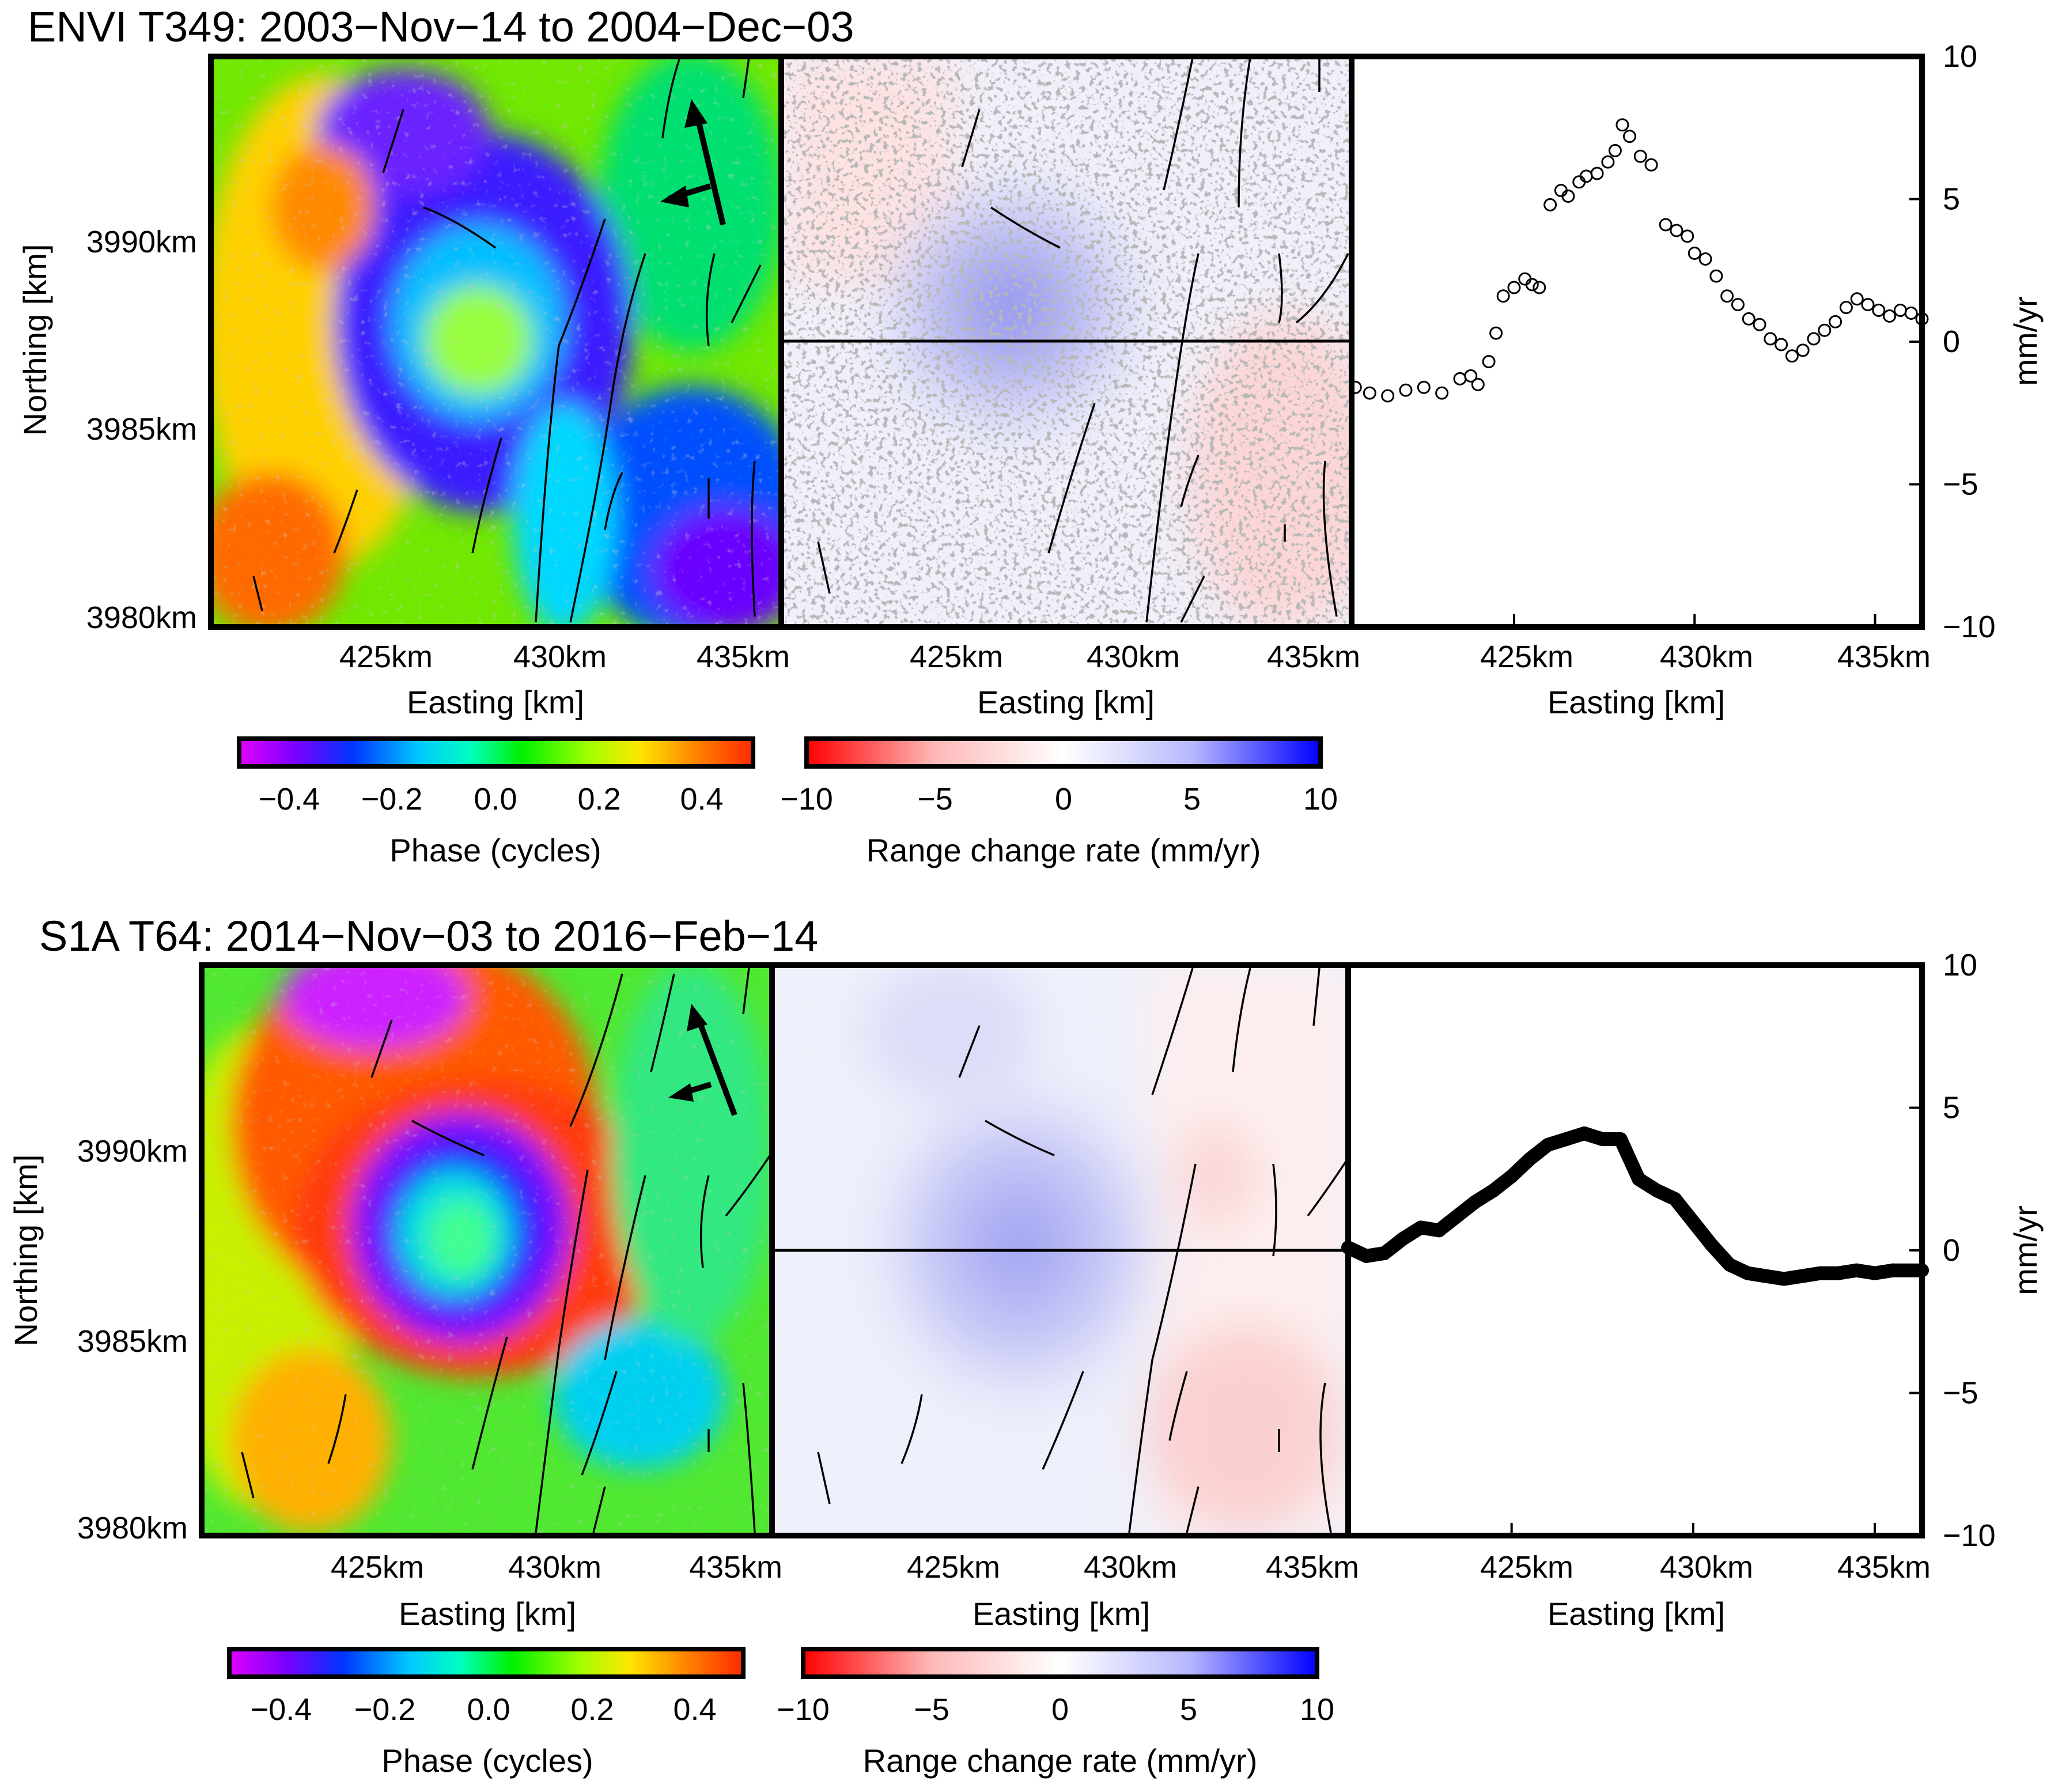 This screenshot has height=1792, width=2062. I want to click on top-phase-tick-1: −0.4, so click(289, 799).